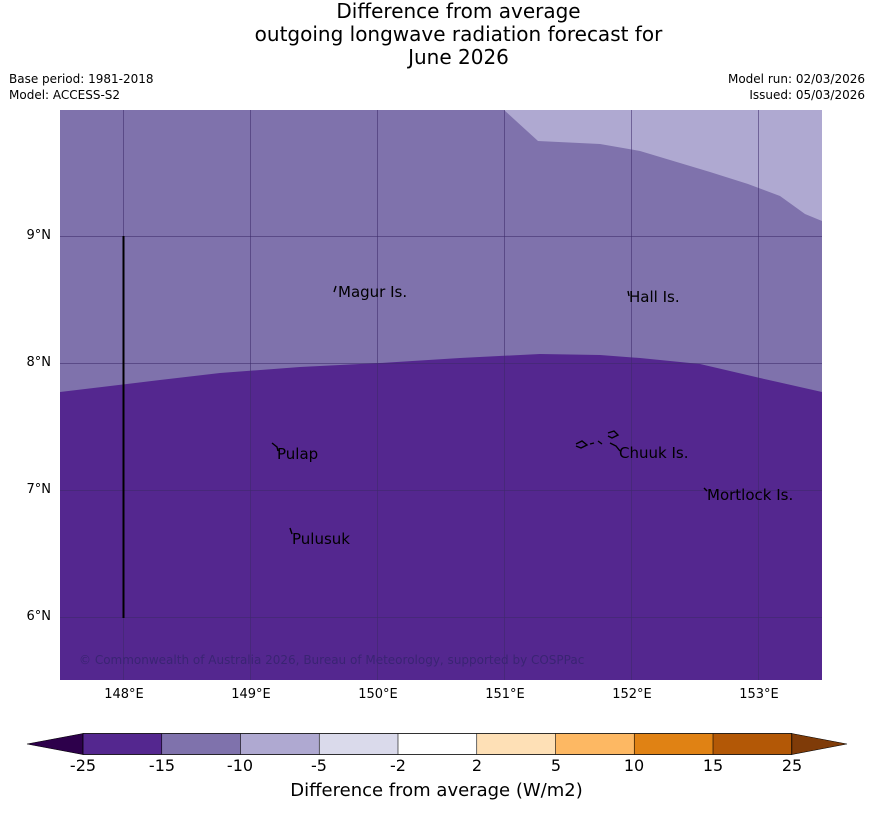 The image size is (873, 816). What do you see at coordinates (124, 694) in the screenshot?
I see `lon-label-148e: 148°E` at bounding box center [124, 694].